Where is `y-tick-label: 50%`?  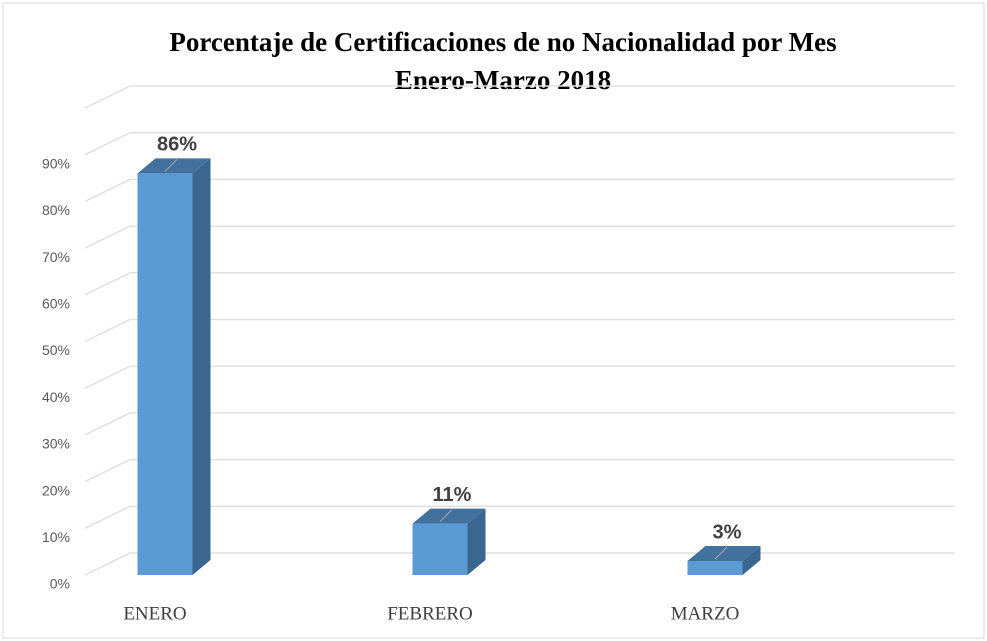
y-tick-label: 50% is located at coordinates (56, 350).